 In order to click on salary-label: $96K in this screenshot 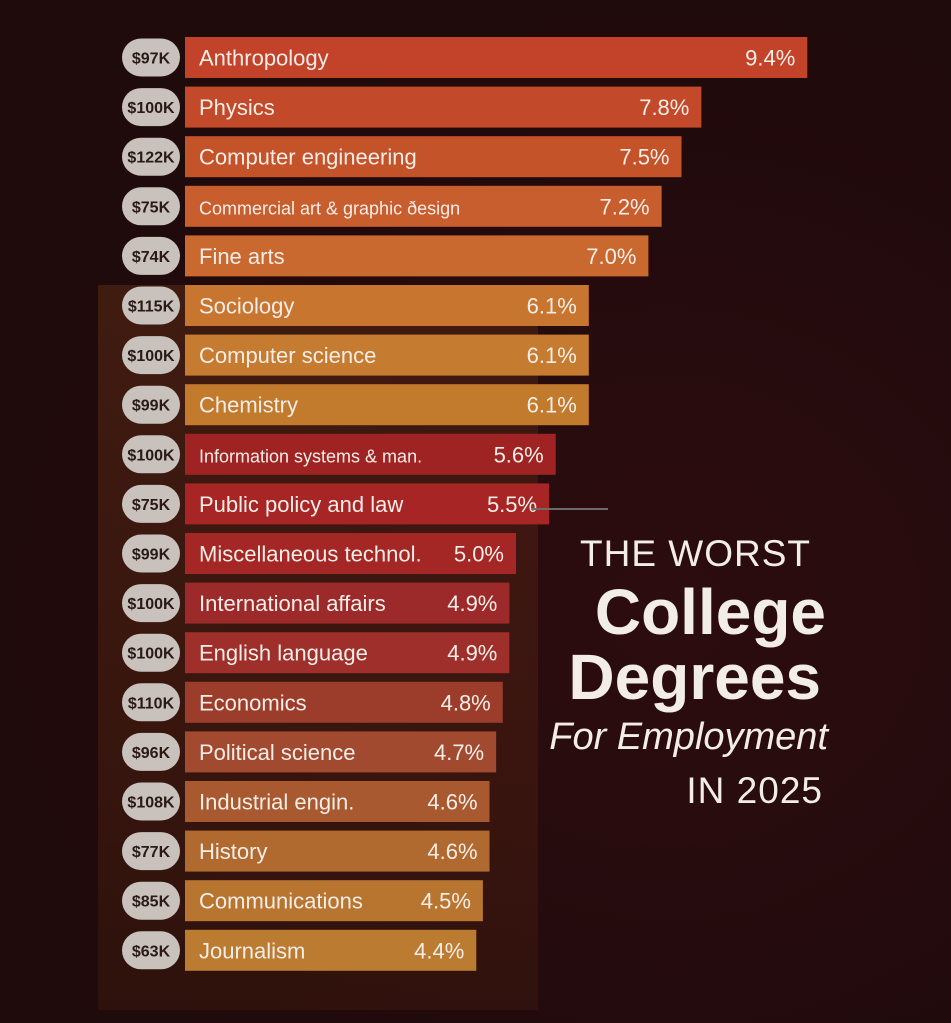, I will do `click(151, 753)`.